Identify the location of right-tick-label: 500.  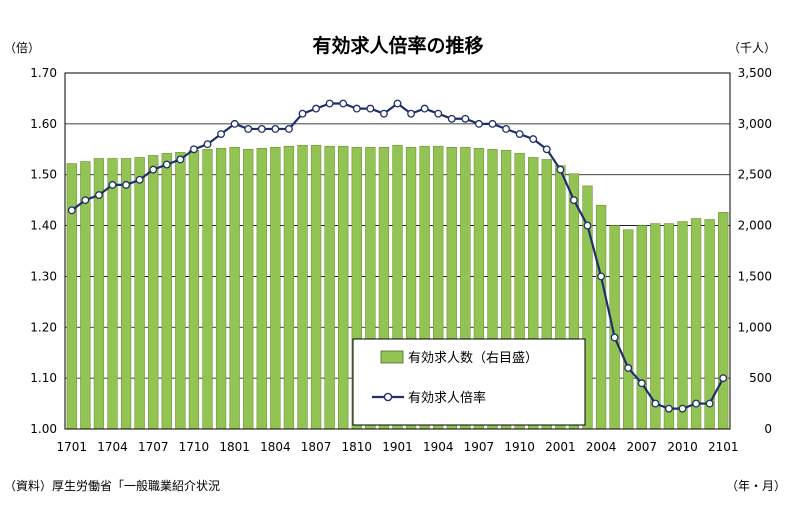
(760, 378).